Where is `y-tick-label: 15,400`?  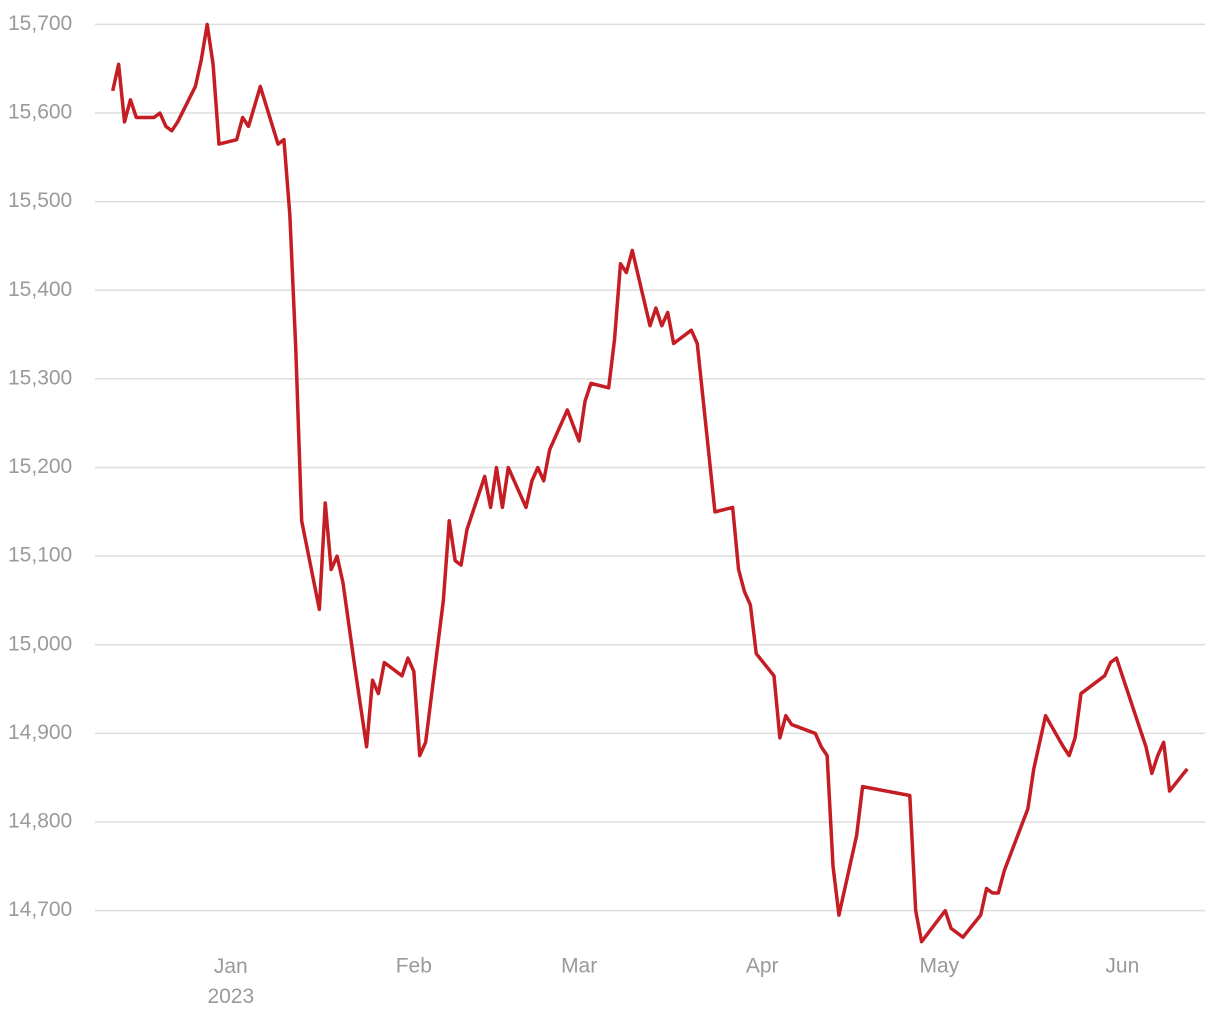
y-tick-label: 15,400 is located at coordinates (40, 289).